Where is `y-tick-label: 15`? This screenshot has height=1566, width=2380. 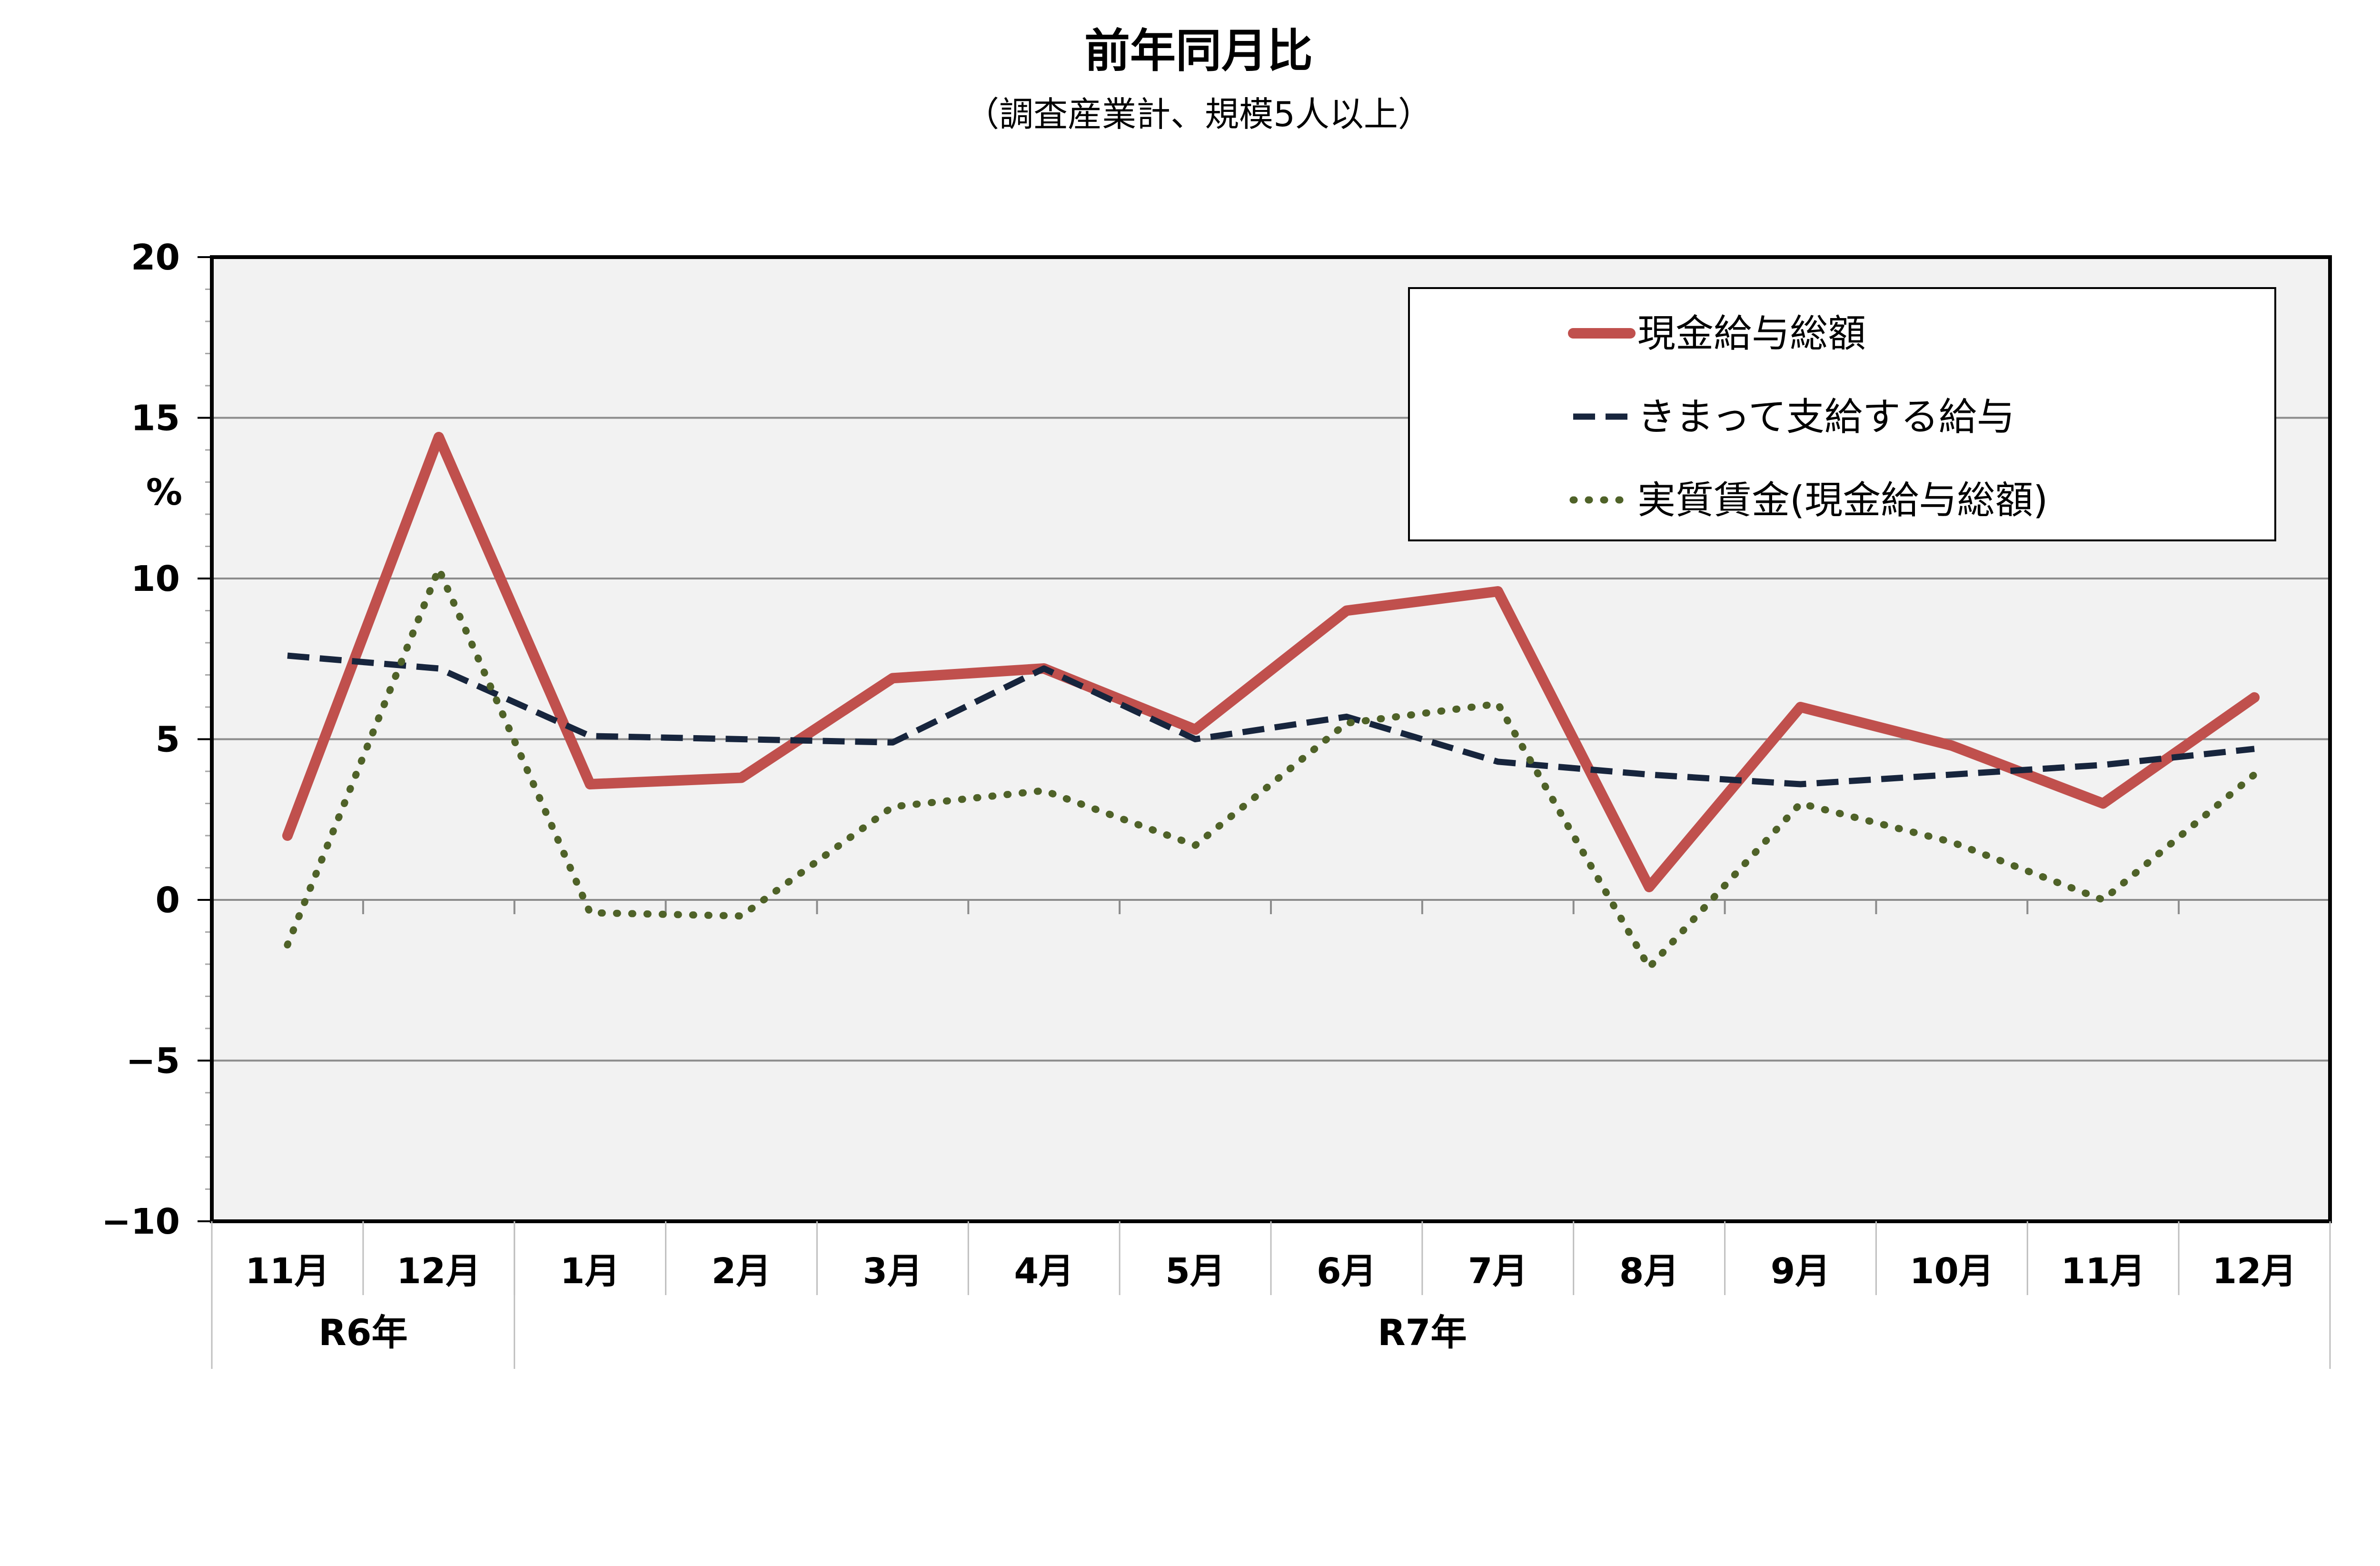 y-tick-label: 15 is located at coordinates (155, 418).